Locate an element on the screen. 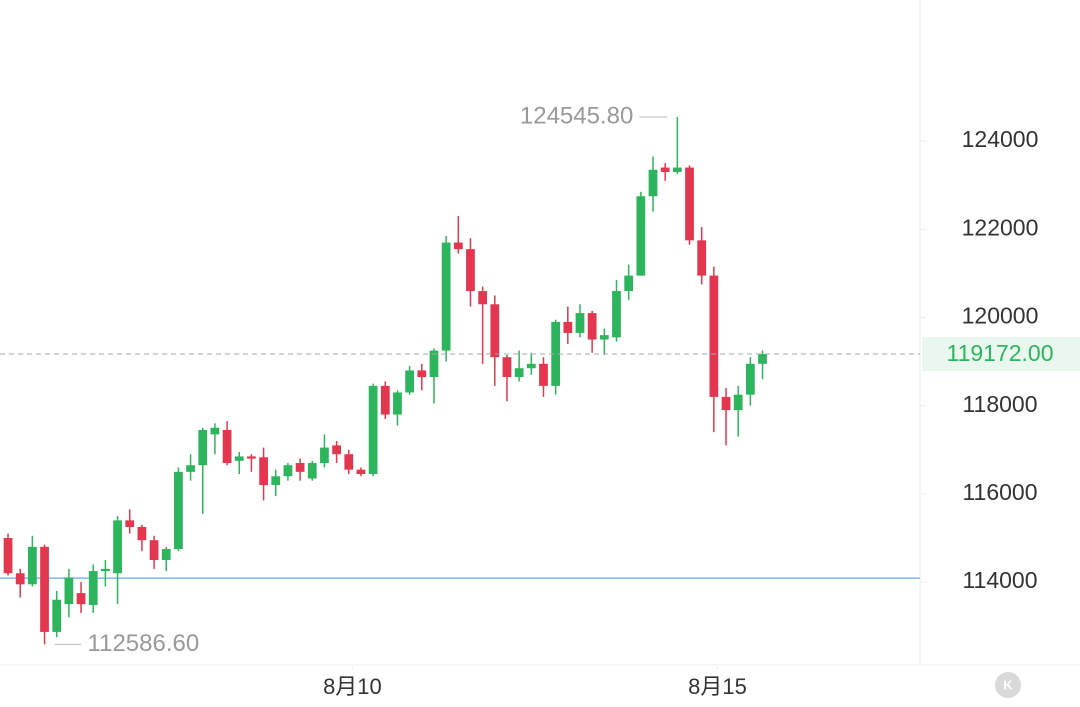 The width and height of the screenshot is (1080, 707). y-tick-label: 114000 is located at coordinates (999, 580).